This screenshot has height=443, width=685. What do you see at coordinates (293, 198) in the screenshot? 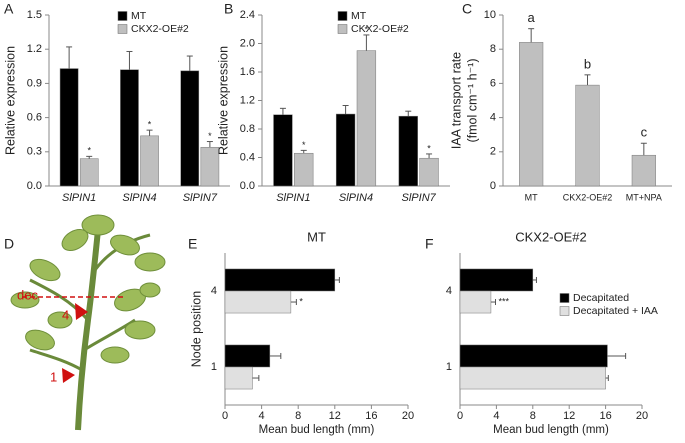
I see `x-tick-label: SlPIN1` at bounding box center [293, 198].